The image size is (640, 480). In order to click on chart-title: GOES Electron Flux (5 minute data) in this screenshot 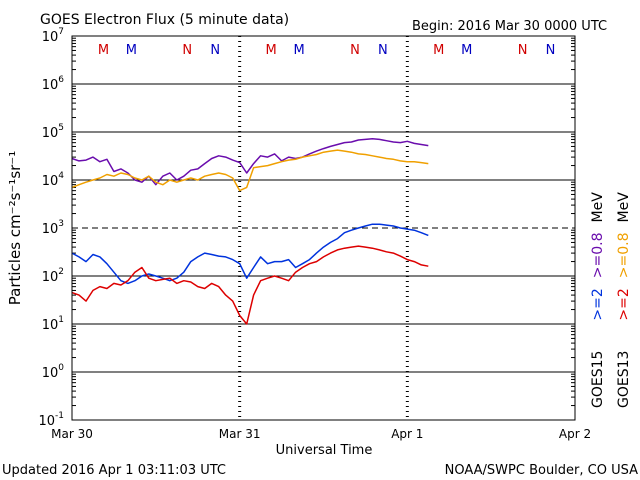, I will do `click(164, 20)`.